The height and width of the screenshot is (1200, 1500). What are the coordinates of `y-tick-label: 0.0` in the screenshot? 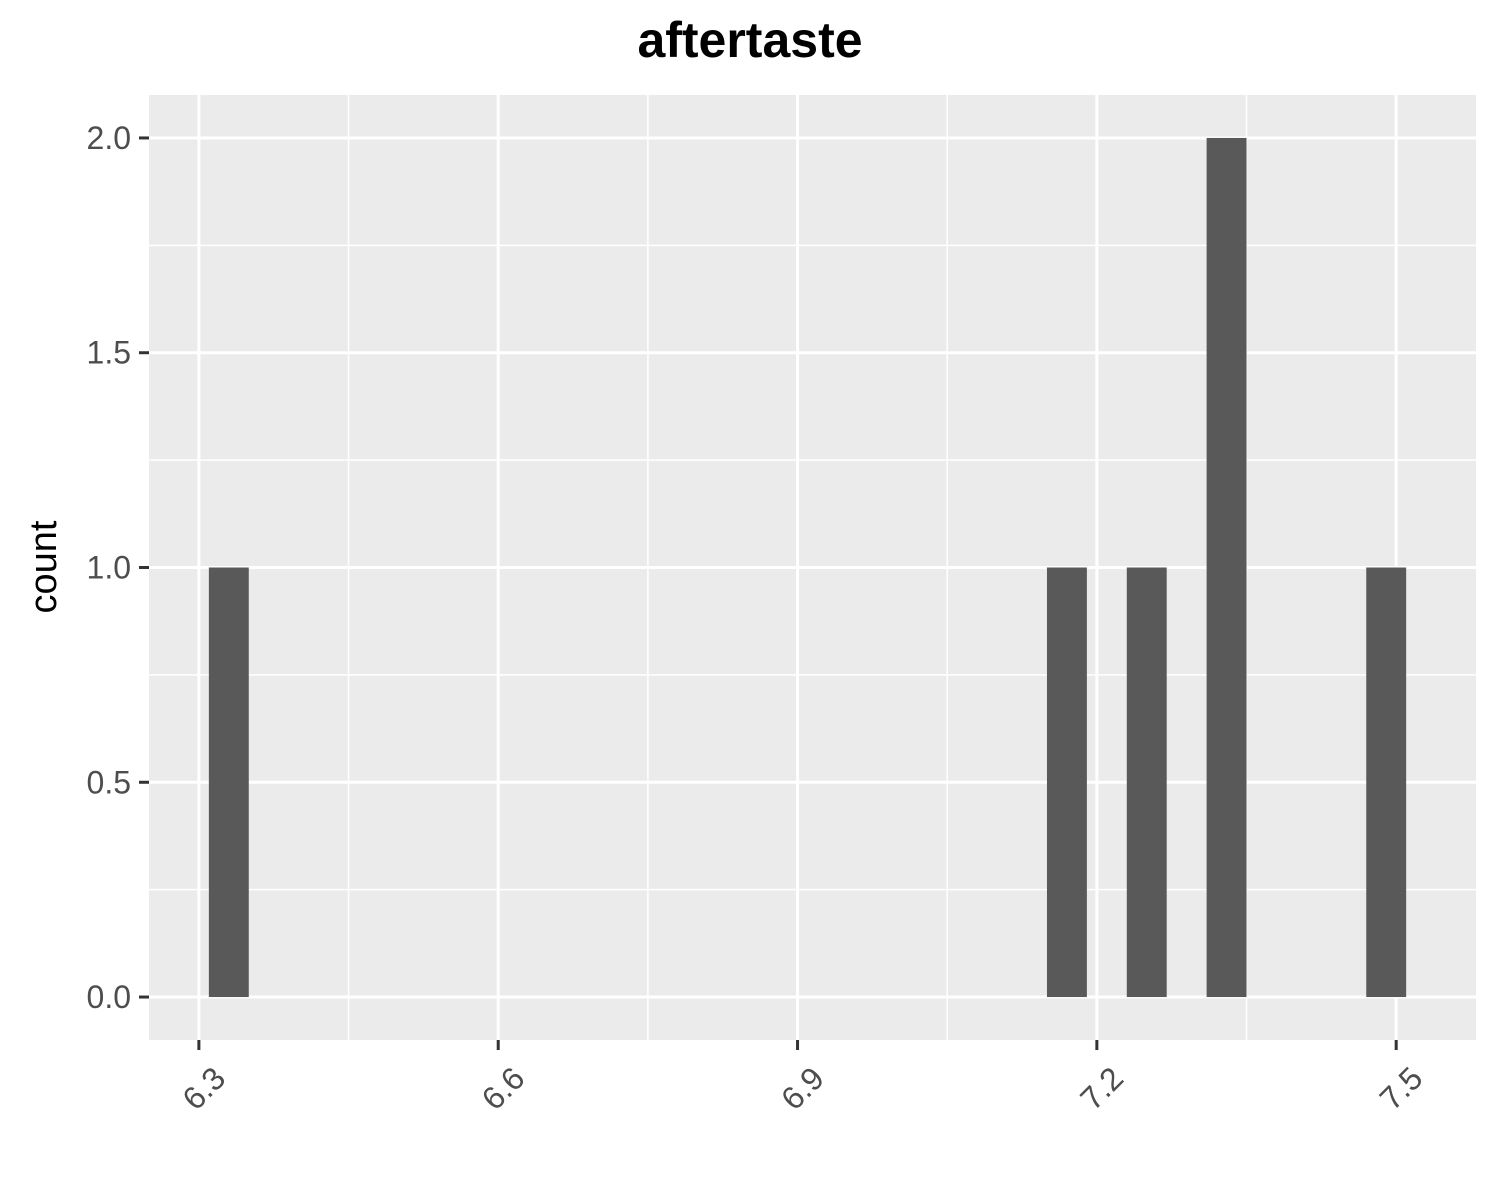 It's located at (109, 997).